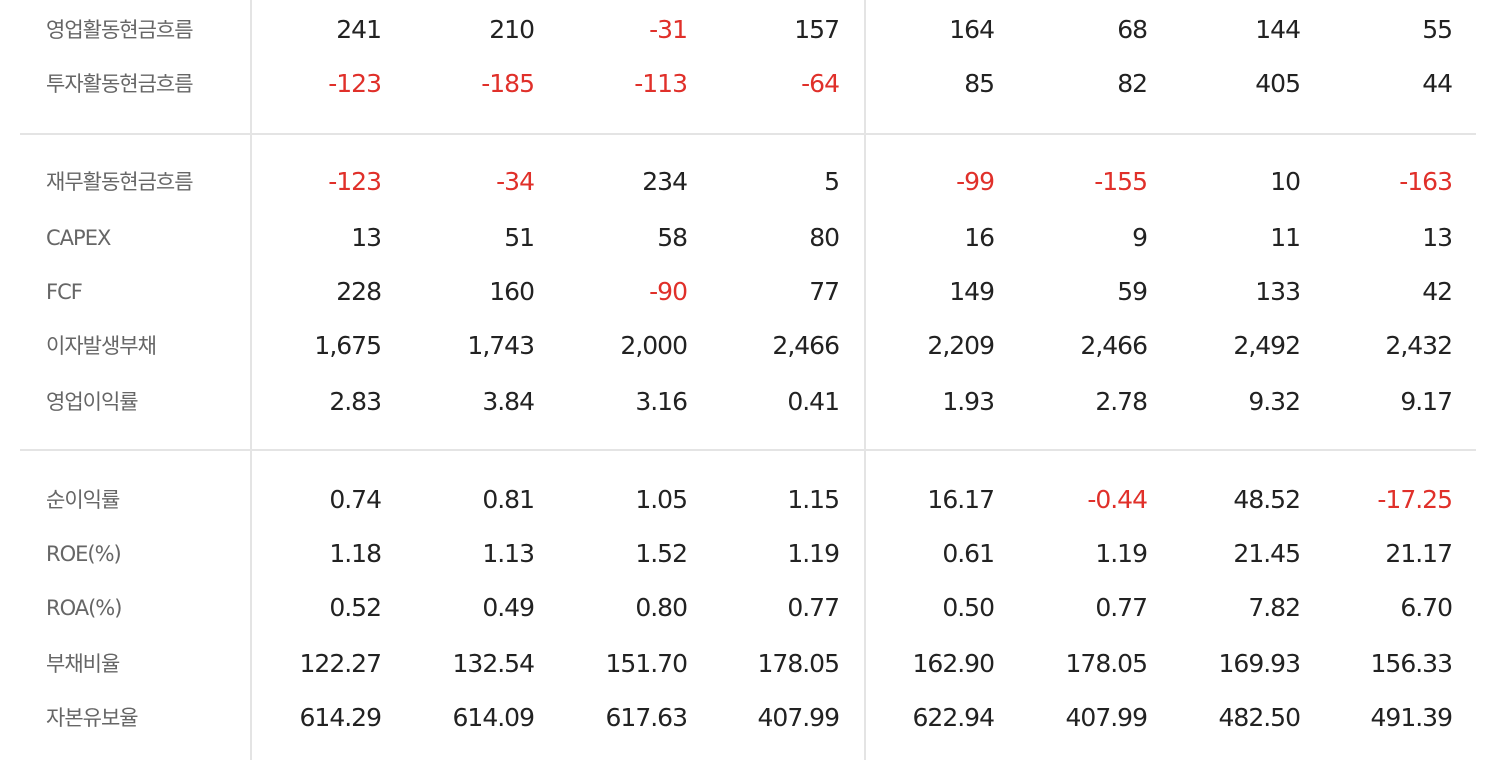 This screenshot has width=1486, height=760. What do you see at coordinates (661, 553) in the screenshot?
I see `table-cell: 1.52` at bounding box center [661, 553].